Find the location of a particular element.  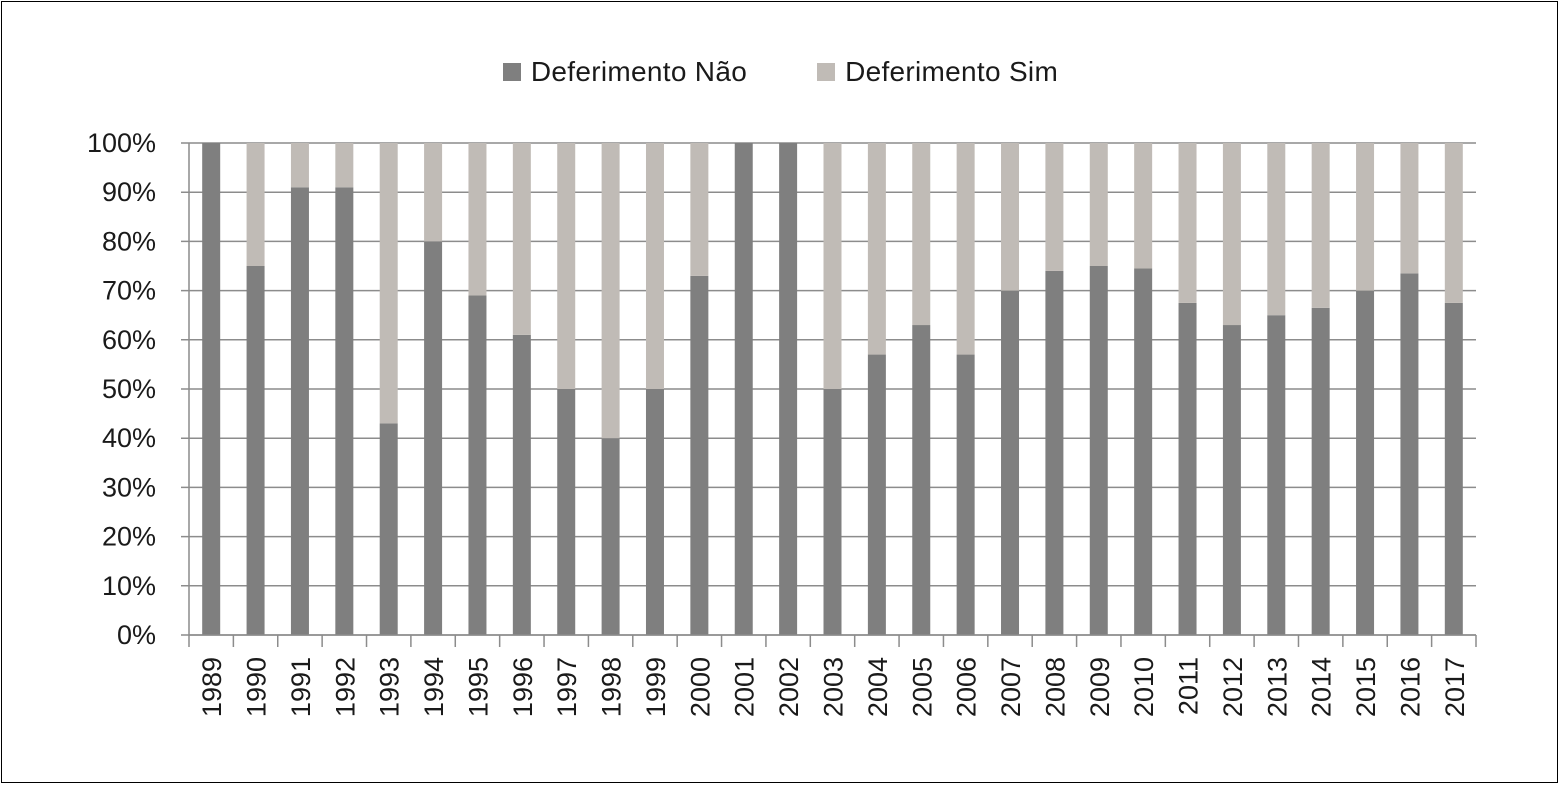

chart-legend: Deferimento Não Deferimento Sim is located at coordinates (780, 72).